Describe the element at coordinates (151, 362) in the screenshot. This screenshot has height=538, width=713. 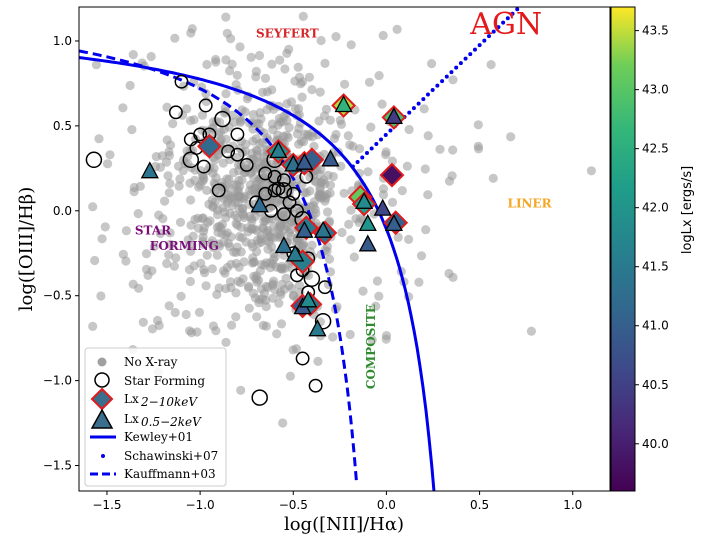
I see `legend-no-xray-label: No X-ray` at that location.